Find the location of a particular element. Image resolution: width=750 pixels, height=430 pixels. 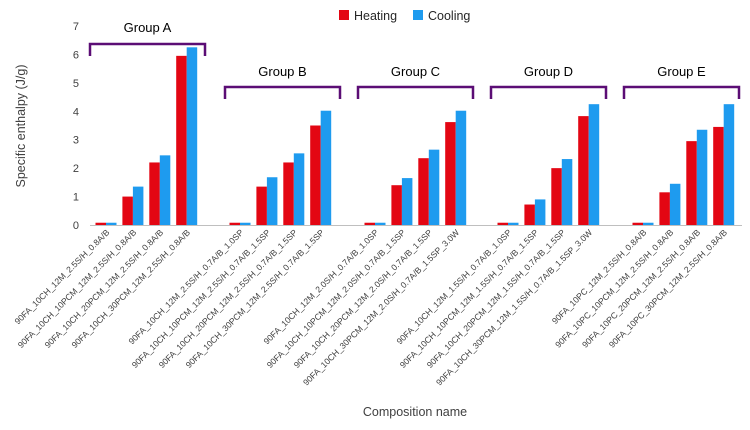

category-label: 90FA_10CH_12M_2.5S/H_0.8A/B is located at coordinates (61, 276).